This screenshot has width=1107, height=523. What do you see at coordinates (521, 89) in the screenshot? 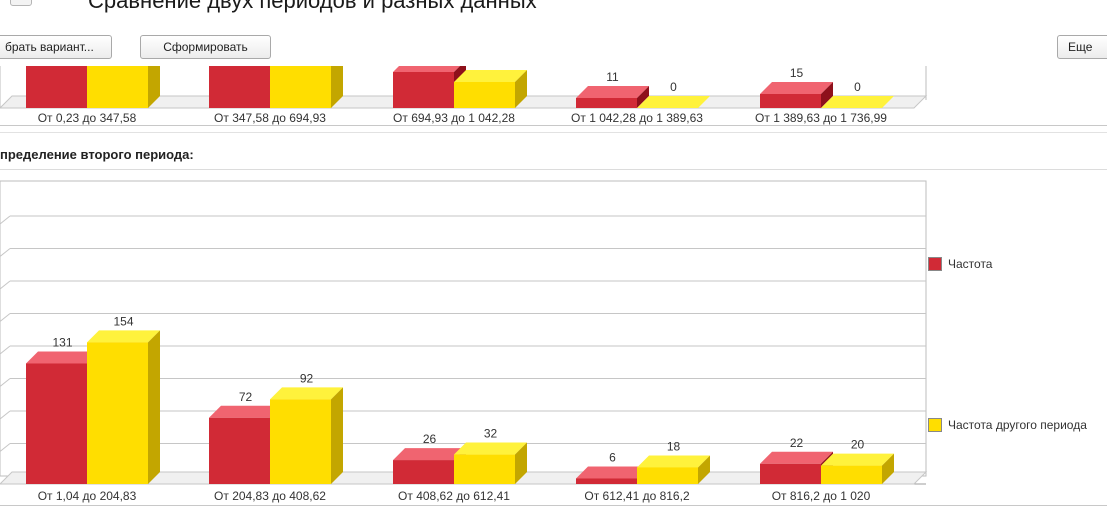
I see `bar1-s2-3-side` at bounding box center [521, 89].